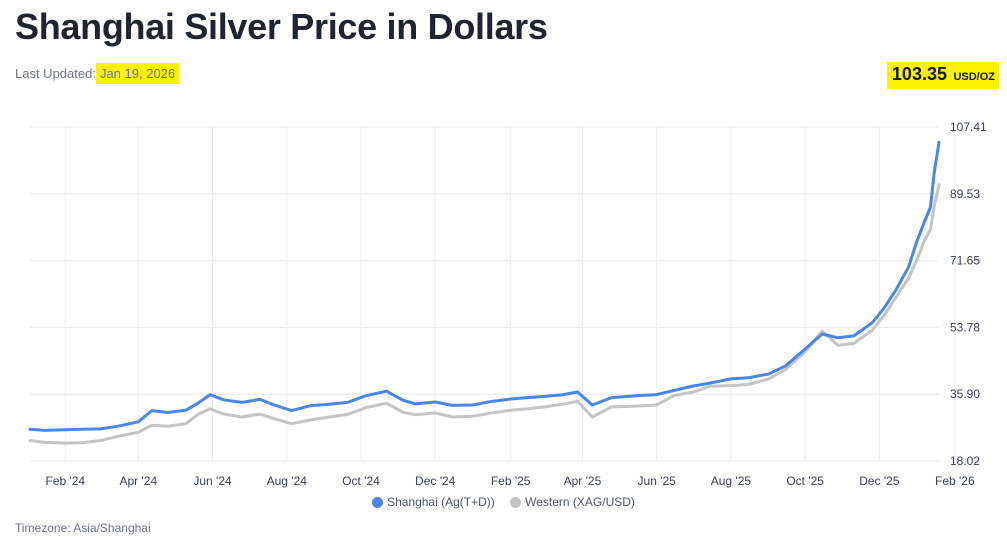 Image resolution: width=1007 pixels, height=541 pixels. What do you see at coordinates (965, 194) in the screenshot?
I see `y-tick-label: 89.53` at bounding box center [965, 194].